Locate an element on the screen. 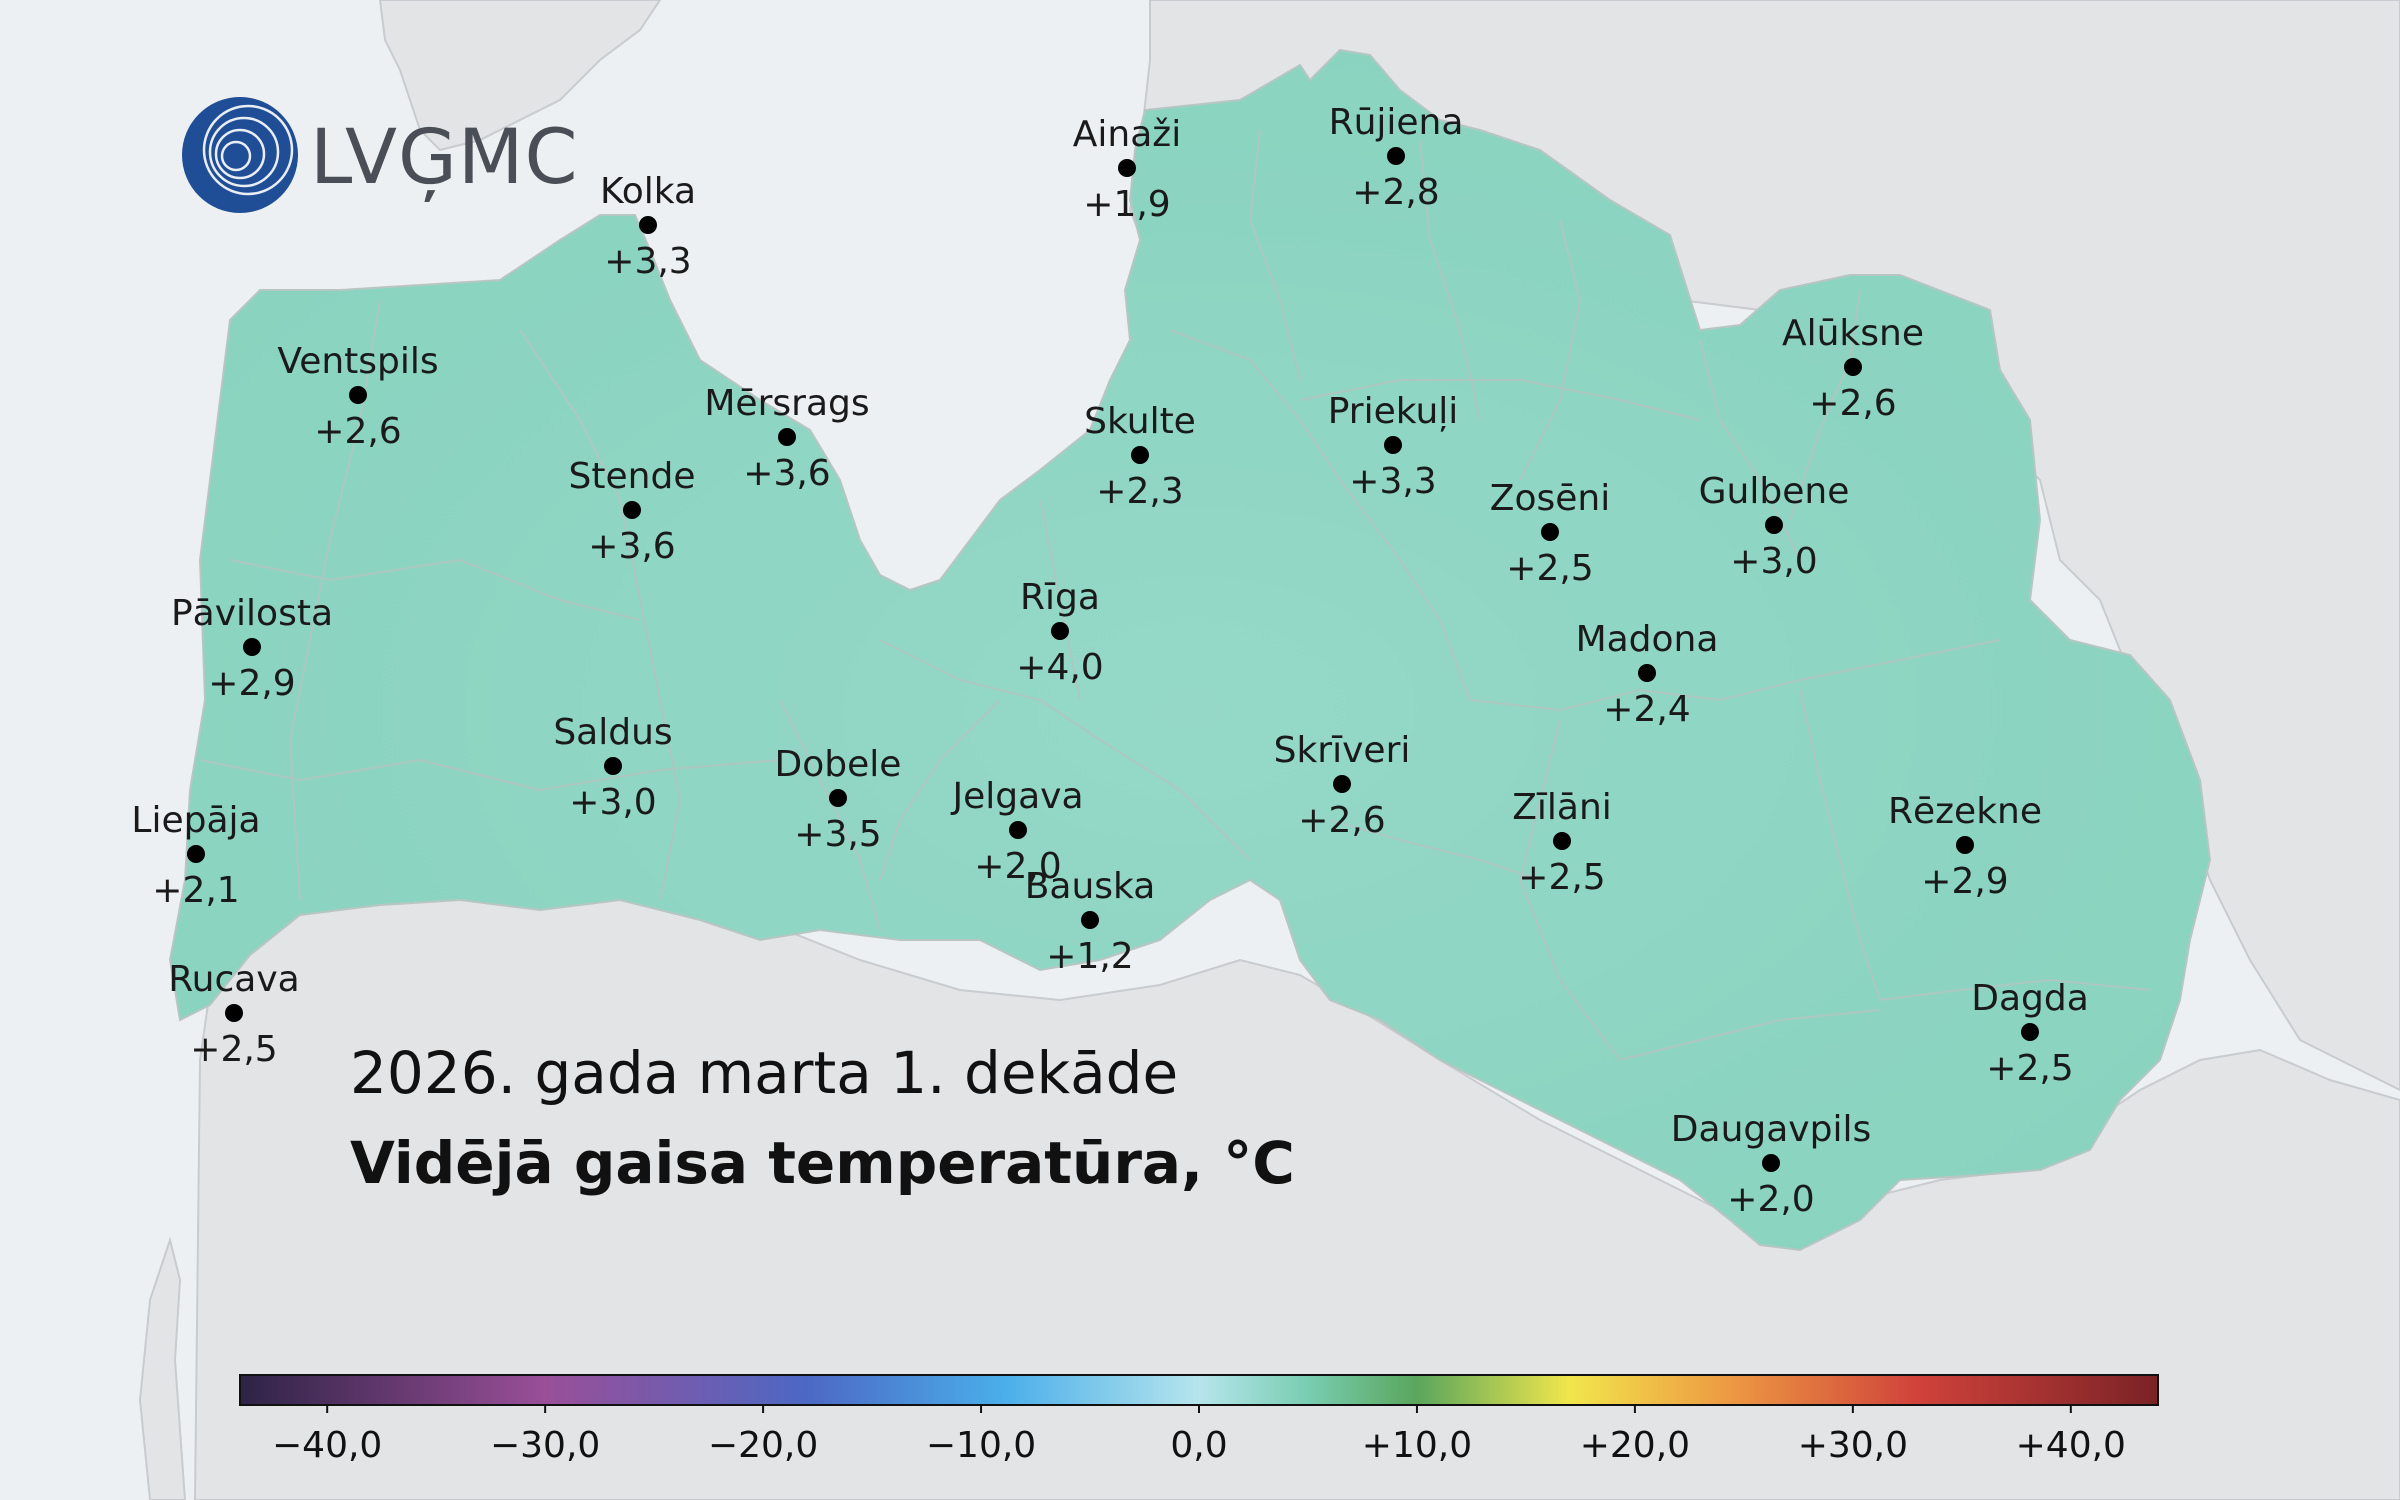 Image resolution: width=2400 pixels, height=1500 pixels. station-marker: Dagda +2,5 is located at coordinates (2030, 1033).